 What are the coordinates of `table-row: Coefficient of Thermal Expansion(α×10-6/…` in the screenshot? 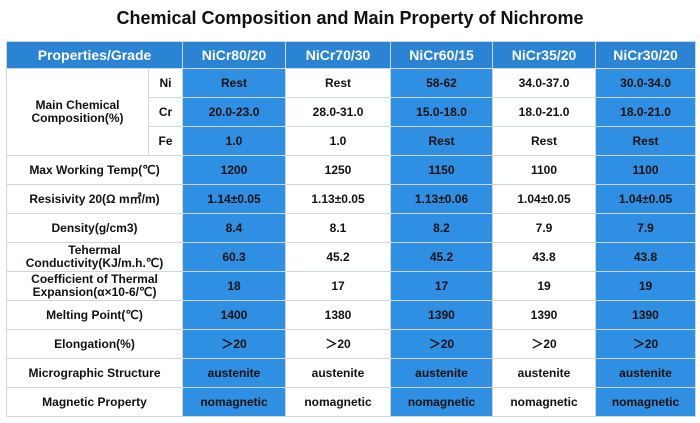 It's located at (351, 286).